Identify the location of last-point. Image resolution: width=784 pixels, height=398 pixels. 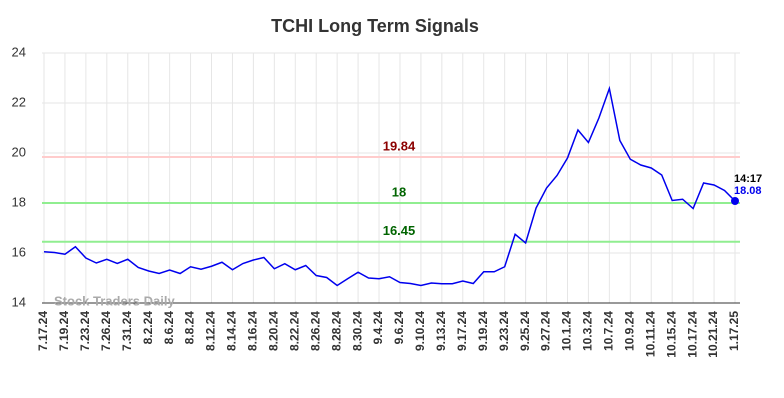
(735, 201).